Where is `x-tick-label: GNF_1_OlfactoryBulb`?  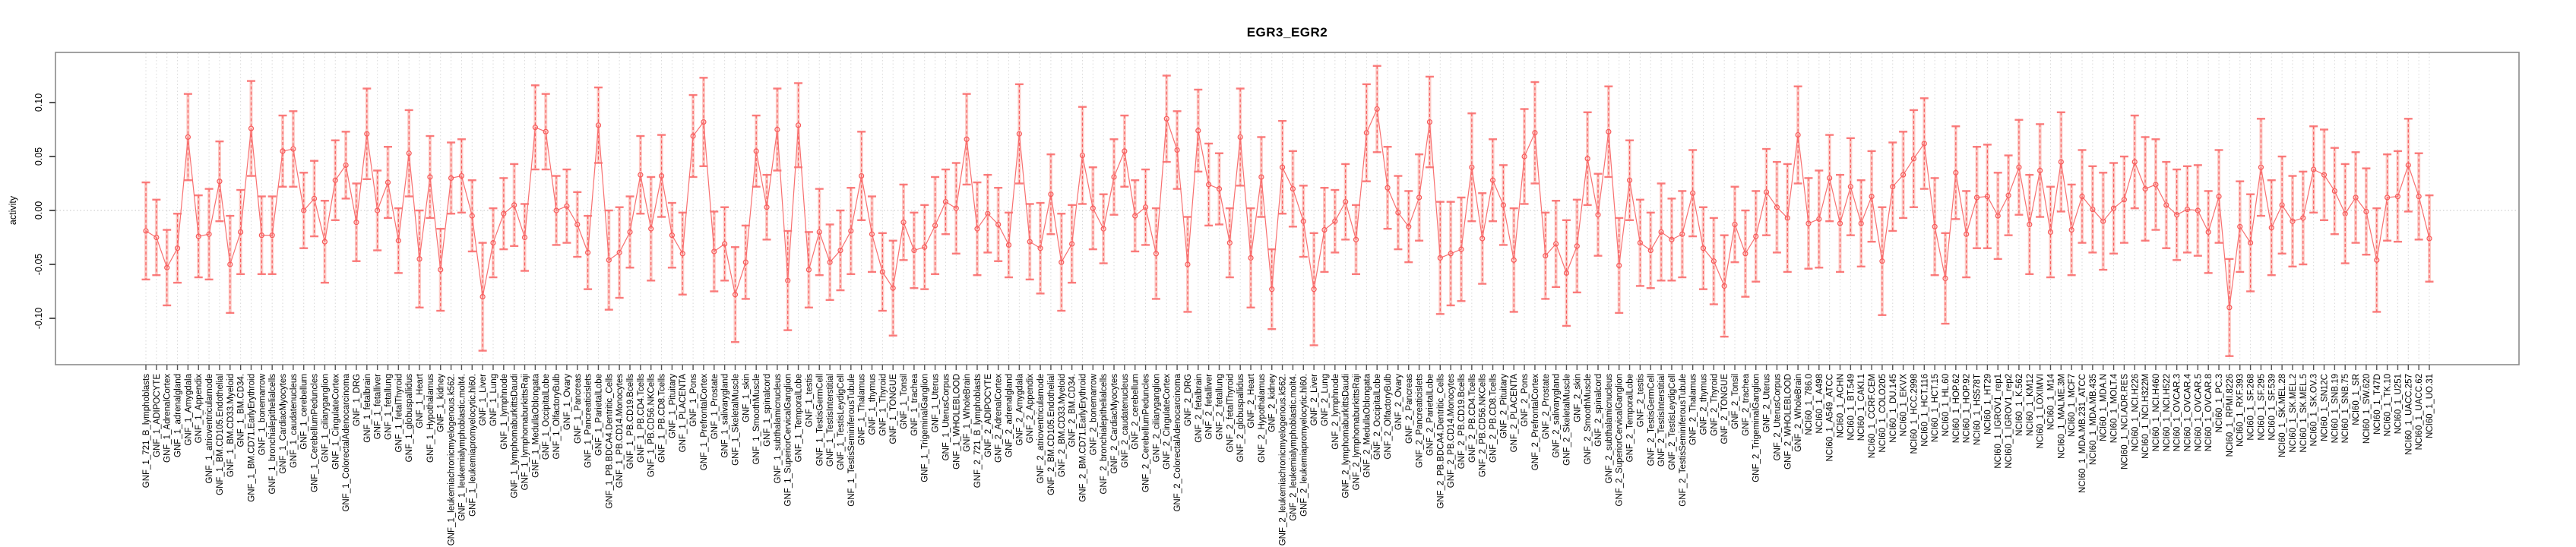
x-tick-label: GNF_1_OlfactoryBulb is located at coordinates (557, 417).